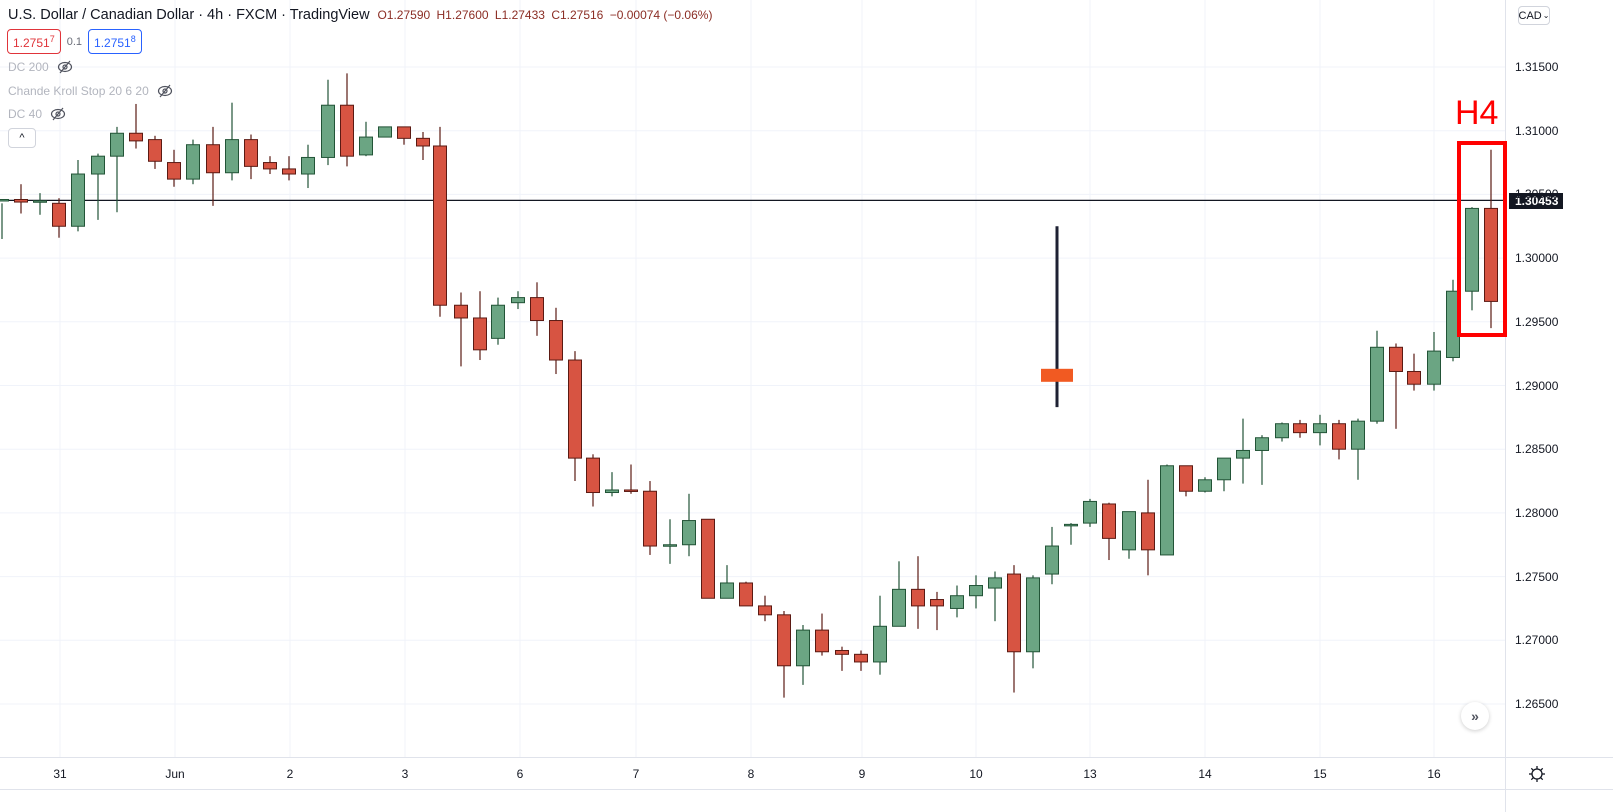 The image size is (1613, 812). Describe the element at coordinates (1537, 258) in the screenshot. I see `price-axis-label: 1.30000` at that location.